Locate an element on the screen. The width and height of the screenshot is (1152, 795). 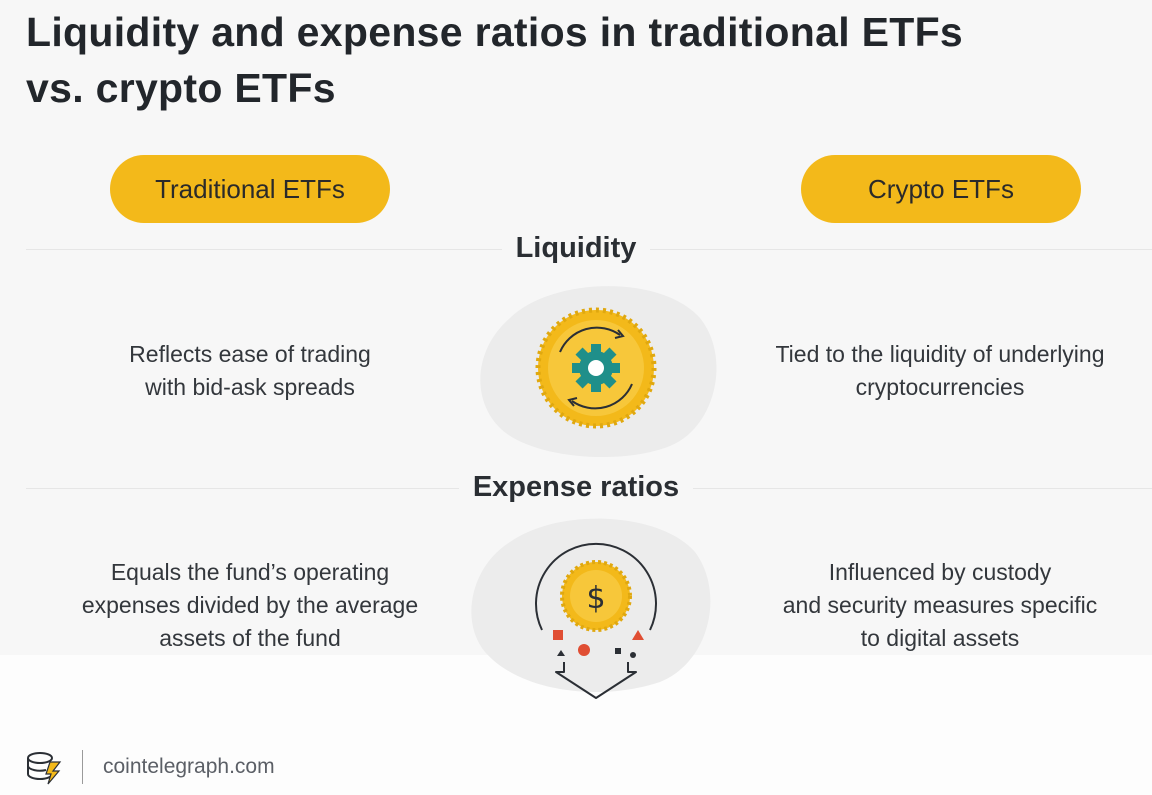
footer-divider is located at coordinates (82, 767).